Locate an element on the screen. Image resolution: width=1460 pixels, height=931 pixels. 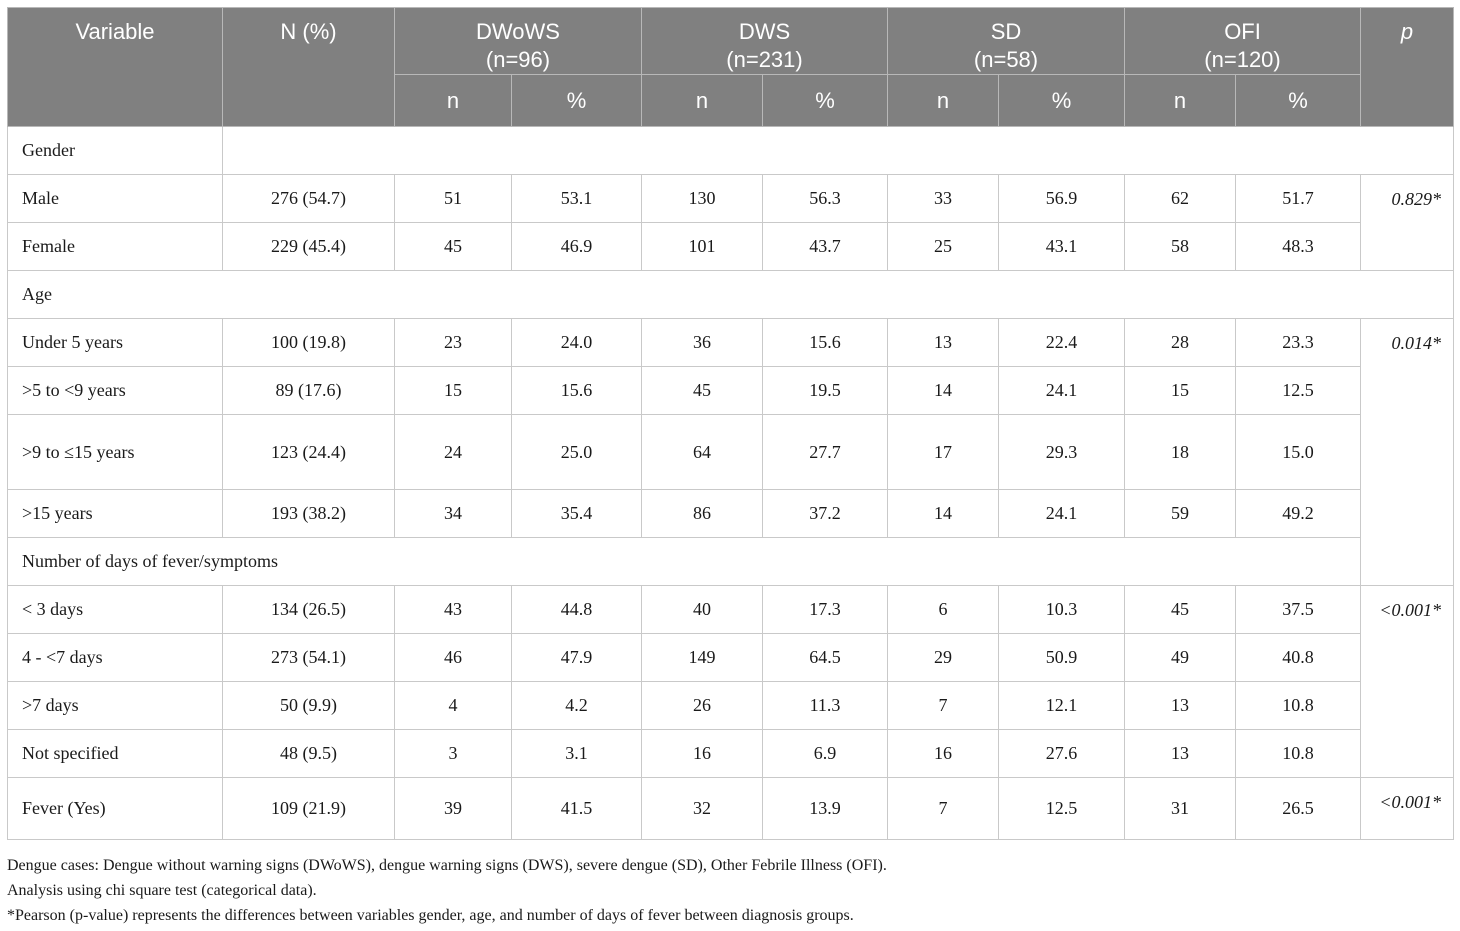
cell-total: 123 (24.4) is located at coordinates (308, 452).